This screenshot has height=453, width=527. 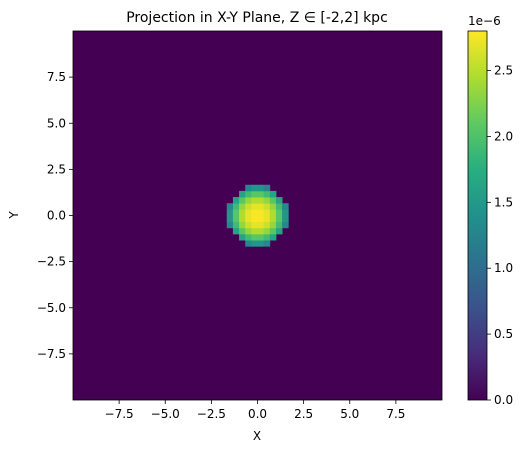 I want to click on colorbar-tick-label: 1.0, so click(x=503, y=268).